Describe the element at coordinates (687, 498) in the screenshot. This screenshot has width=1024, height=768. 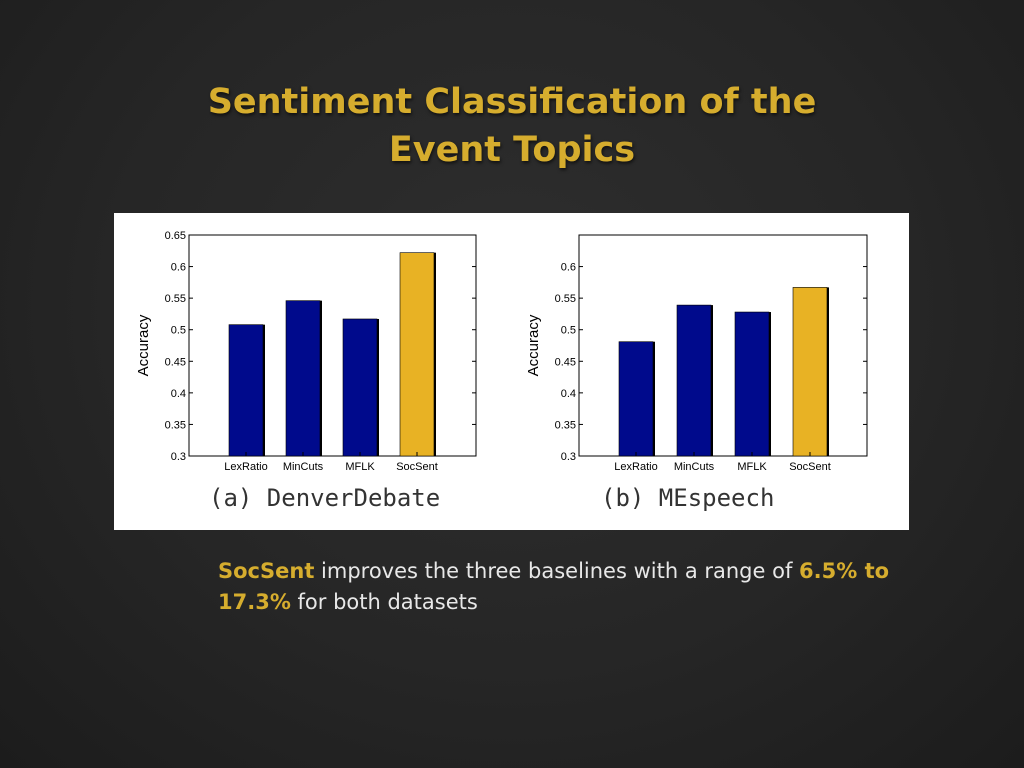
I see `chart-caption: (b) MEspeech` at that location.